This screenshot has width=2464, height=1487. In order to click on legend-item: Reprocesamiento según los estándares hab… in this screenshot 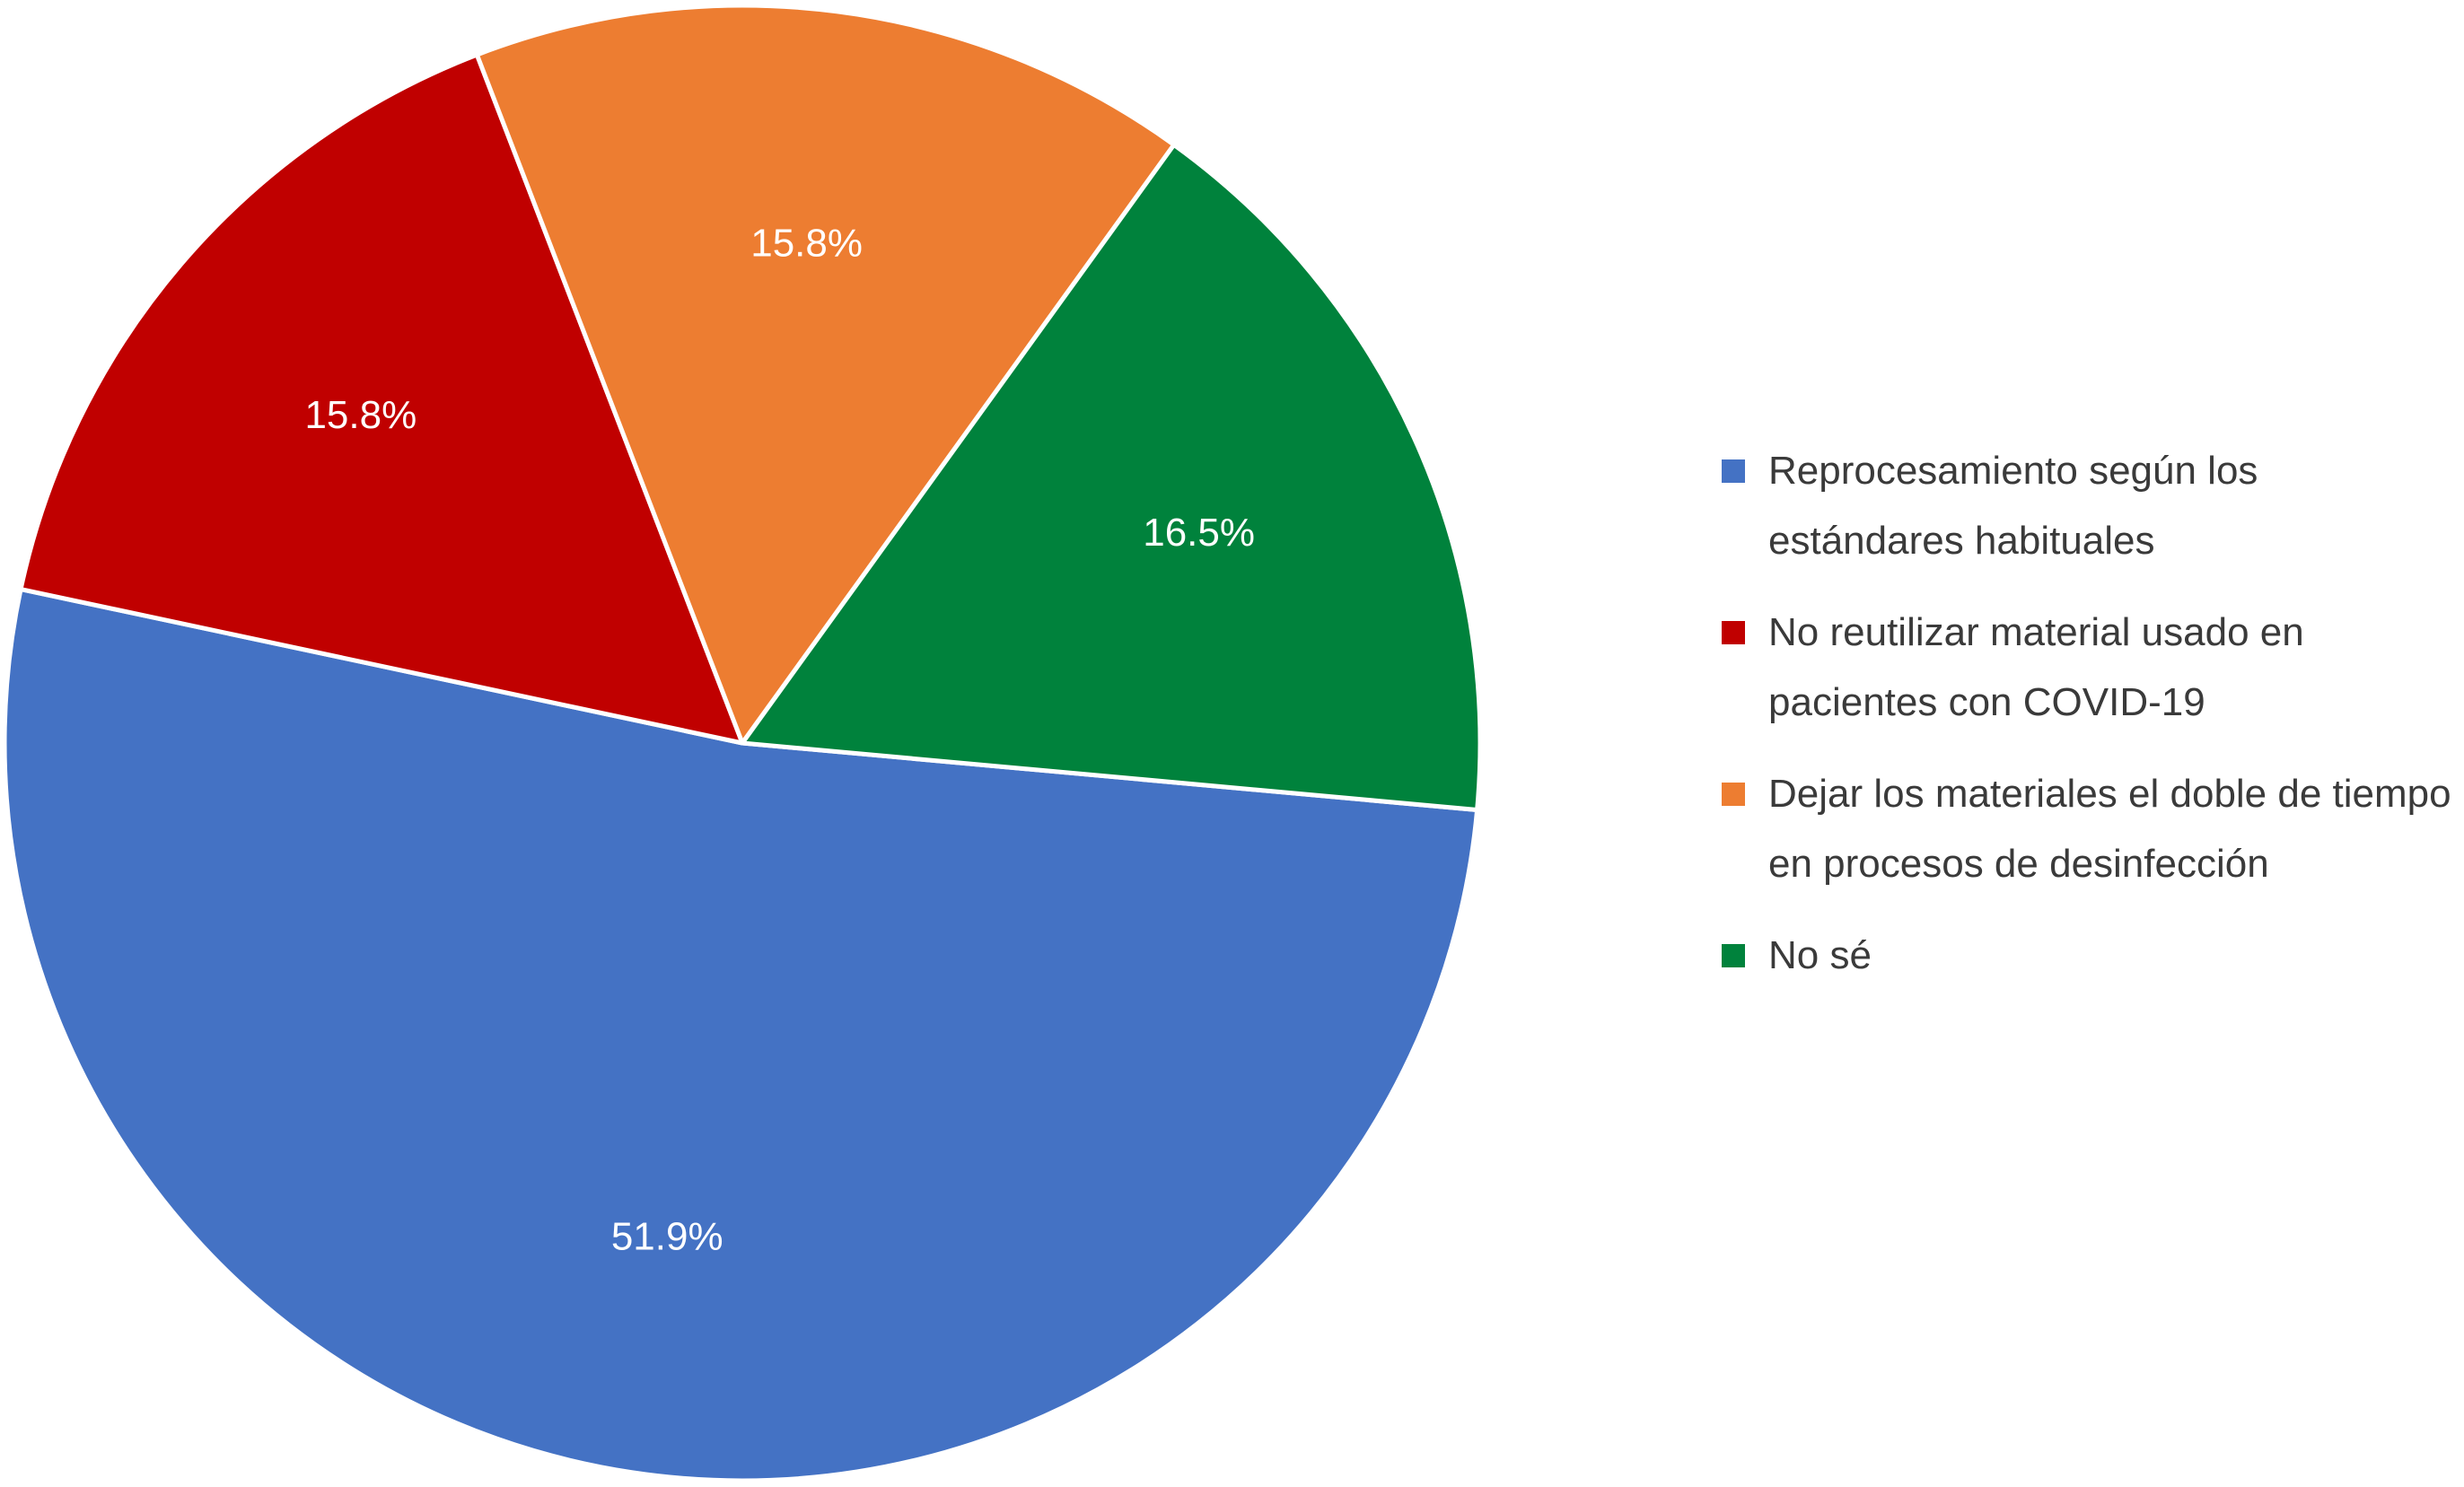, I will do `click(2090, 506)`.